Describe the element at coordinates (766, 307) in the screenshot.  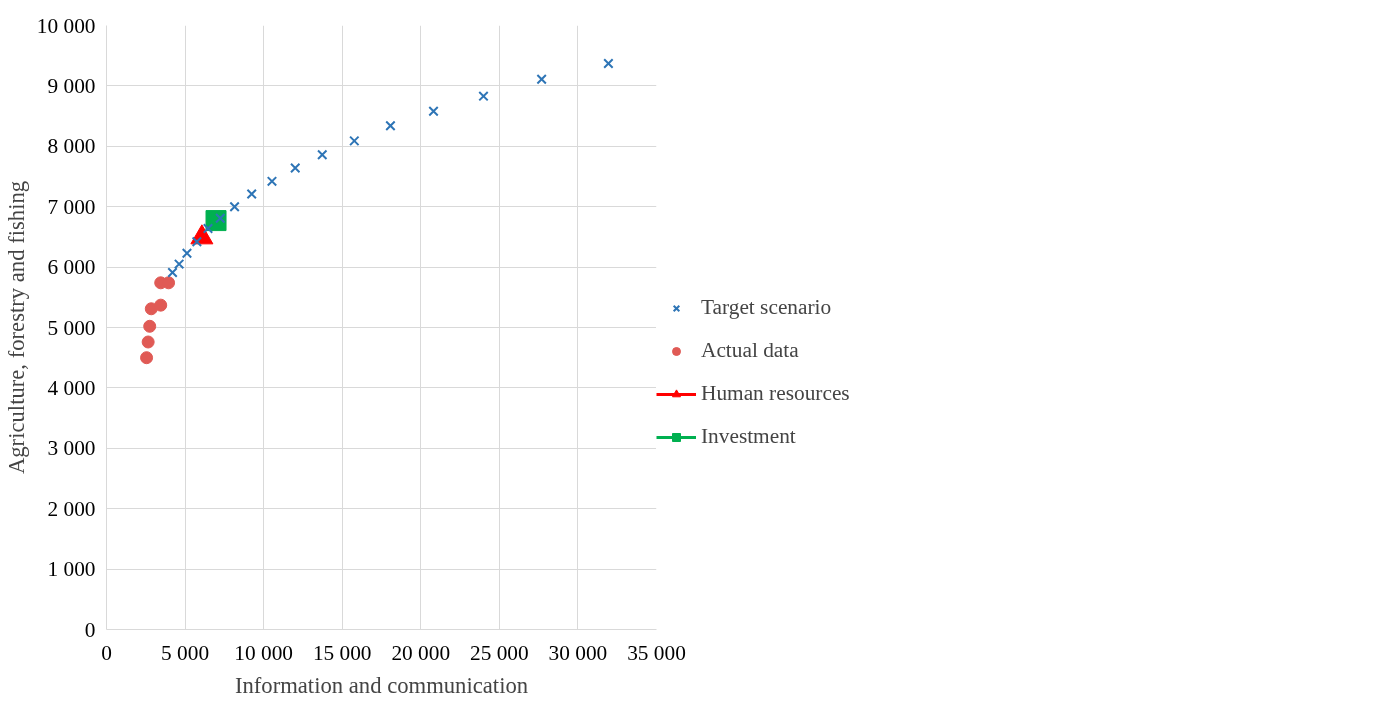
I see `legend-label: Target scenario` at that location.